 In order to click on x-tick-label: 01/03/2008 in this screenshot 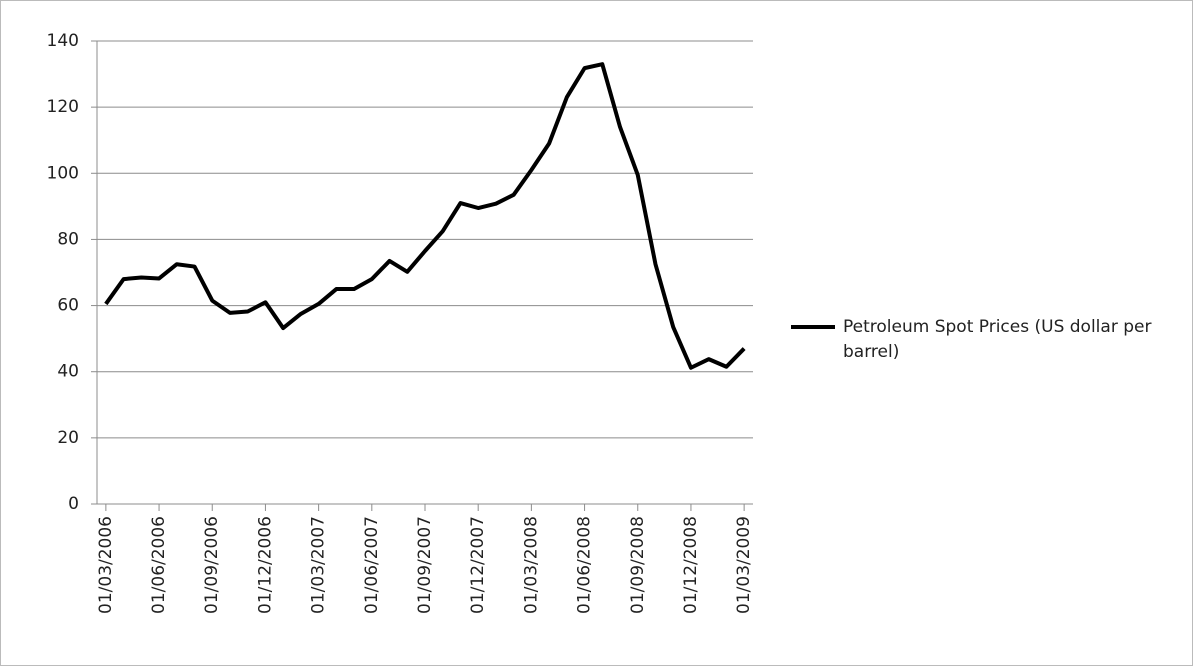, I will do `click(531, 565)`.